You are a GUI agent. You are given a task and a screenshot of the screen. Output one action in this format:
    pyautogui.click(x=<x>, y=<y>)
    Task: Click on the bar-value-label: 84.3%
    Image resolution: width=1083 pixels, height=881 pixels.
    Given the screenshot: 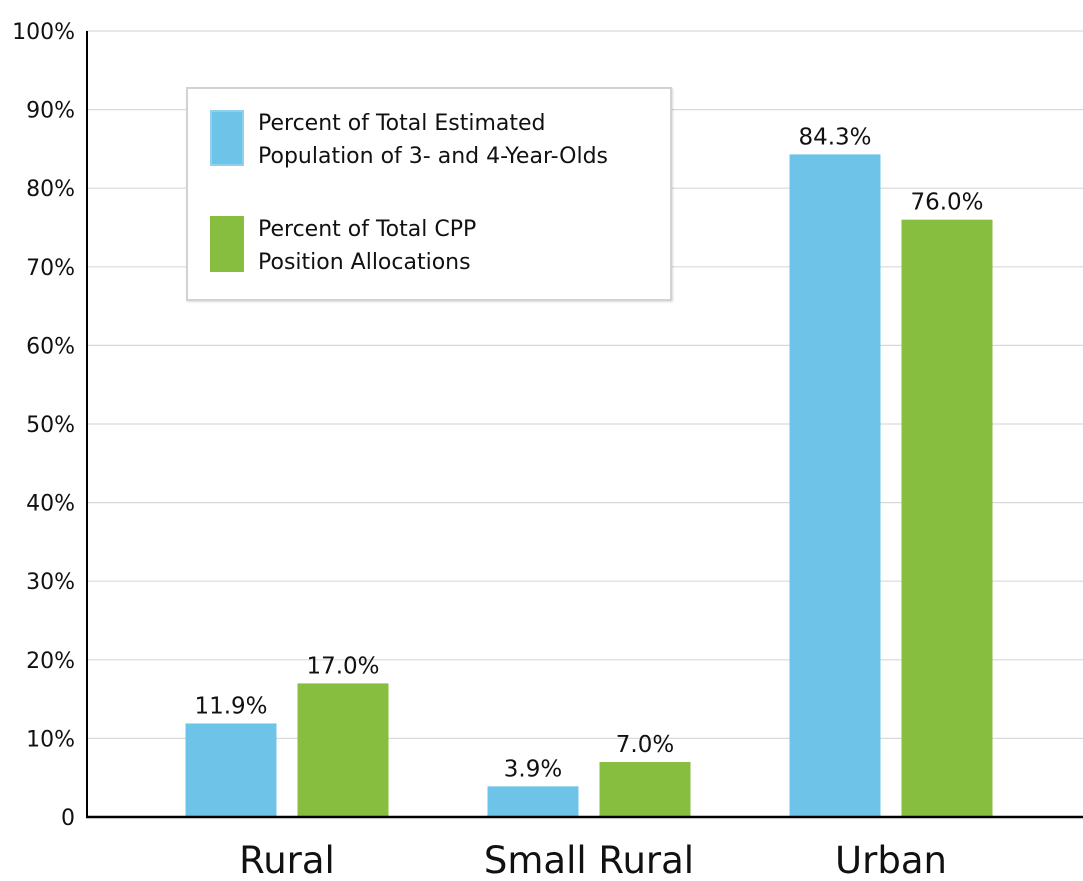 What is the action you would take?
    pyautogui.click(x=834, y=137)
    